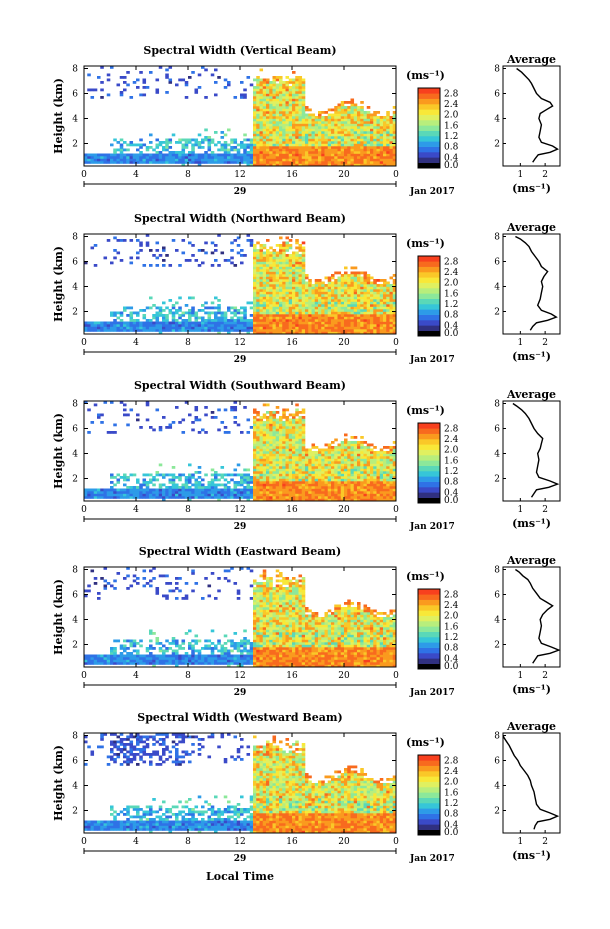 The width and height of the screenshot is (610, 929). I want to click on average-unit: (ms⁻¹), so click(531, 356).